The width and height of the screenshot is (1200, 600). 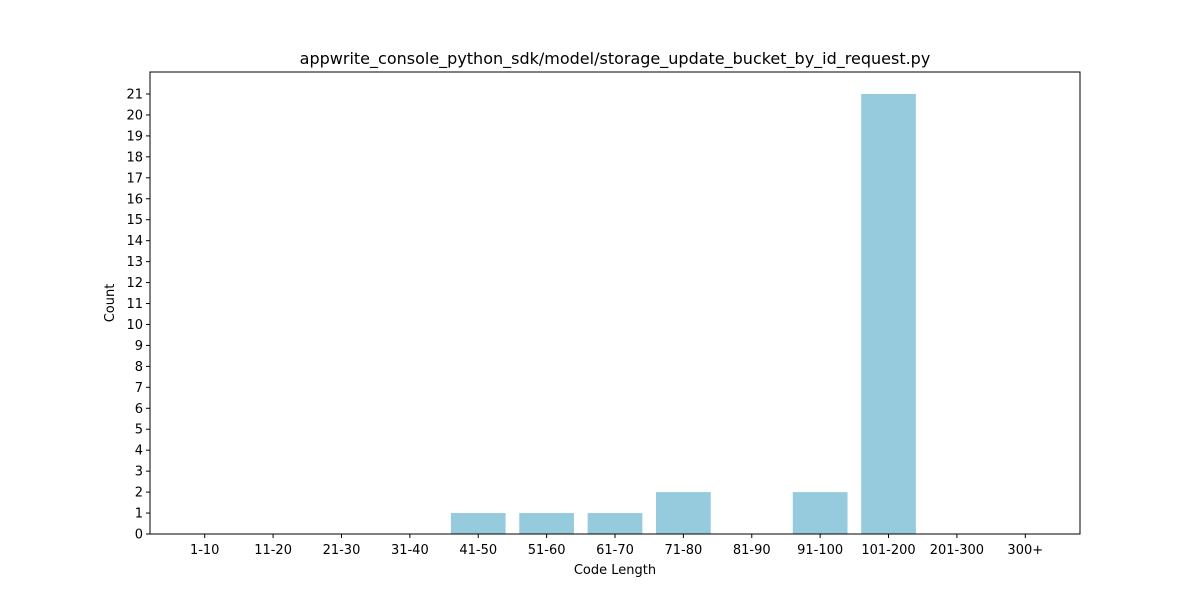 What do you see at coordinates (273, 550) in the screenshot?
I see `x-tick-label: 11-20` at bounding box center [273, 550].